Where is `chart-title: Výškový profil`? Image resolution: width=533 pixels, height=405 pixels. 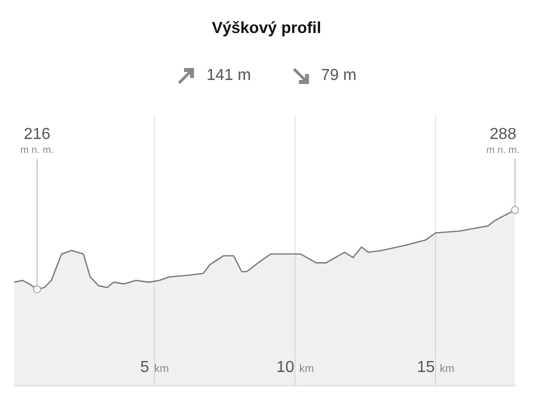 chart-title: Výškový profil is located at coordinates (266, 29).